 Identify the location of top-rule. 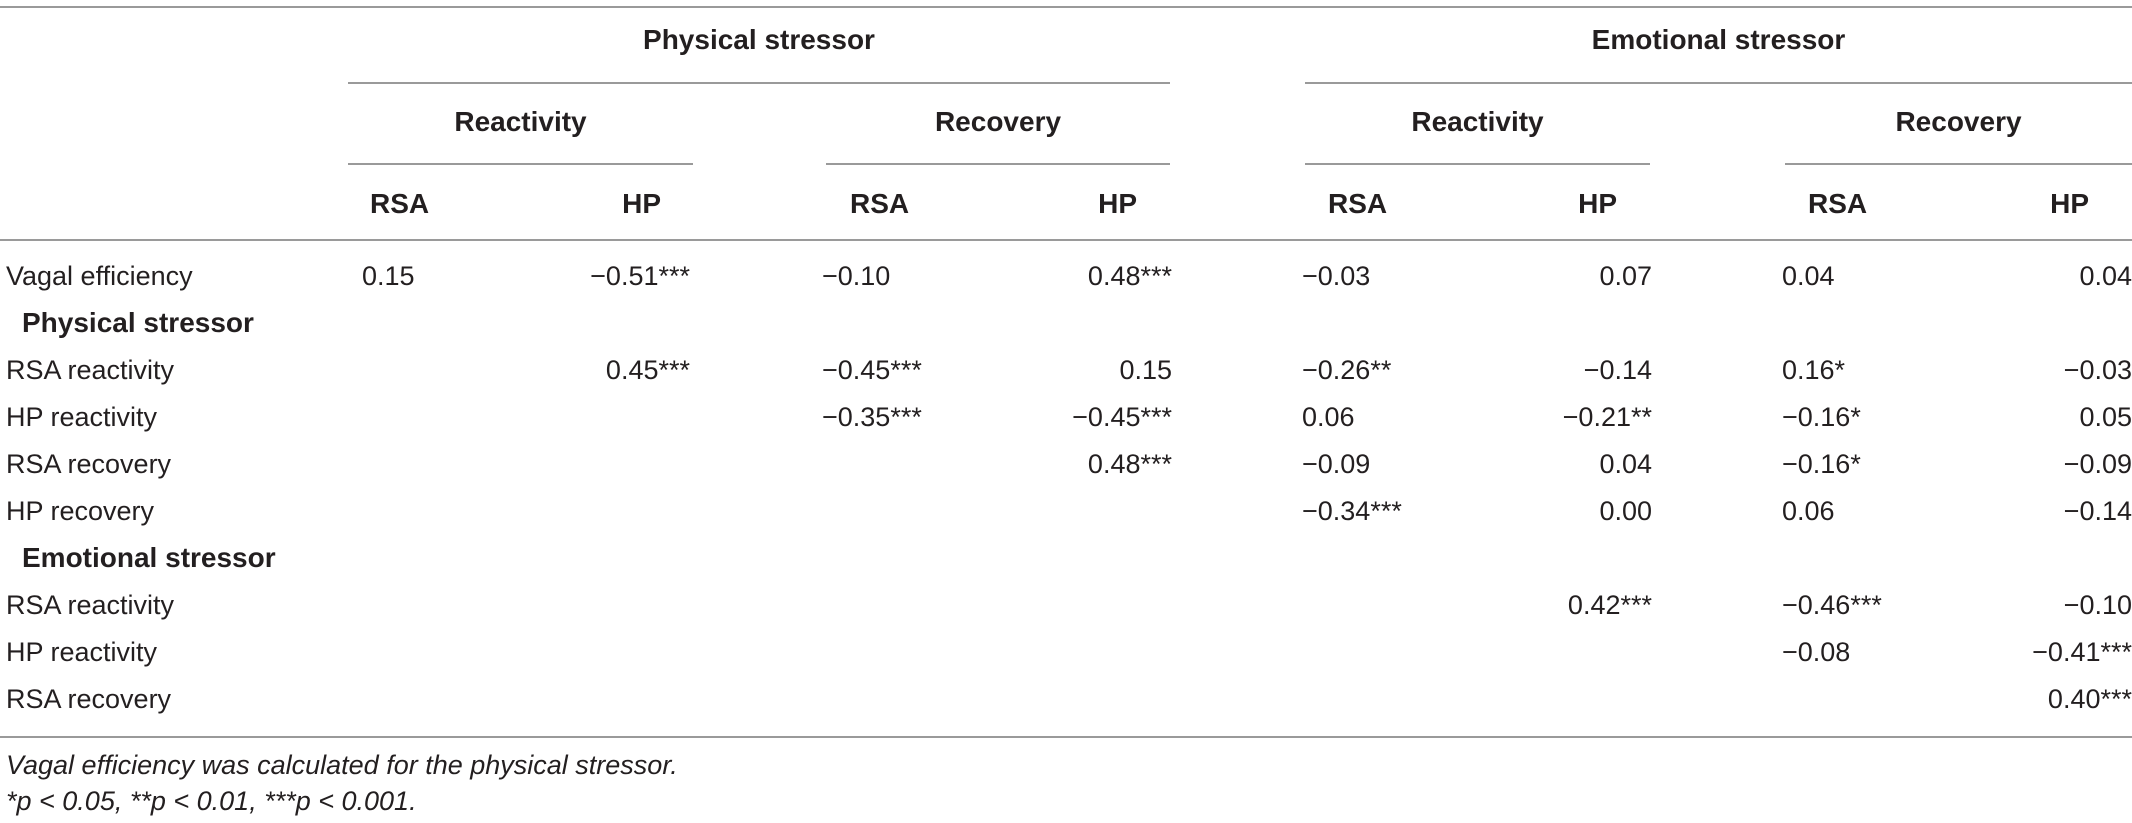
(1066, 7).